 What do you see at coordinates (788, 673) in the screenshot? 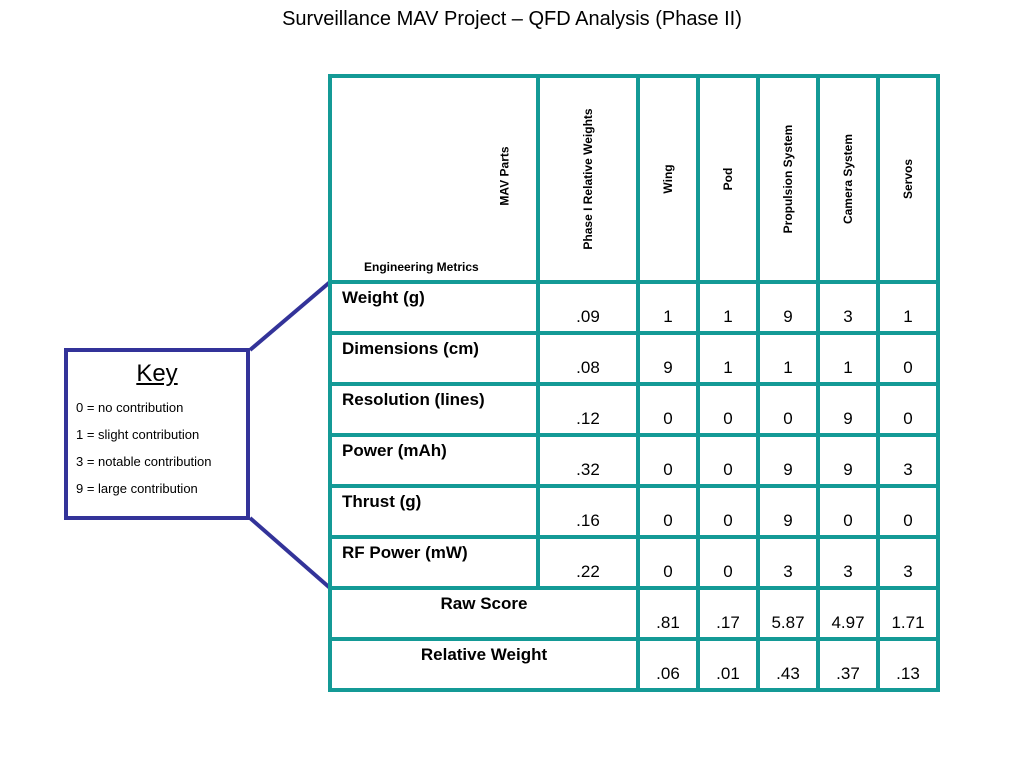
I see `relative-weight-value: .43` at bounding box center [788, 673].